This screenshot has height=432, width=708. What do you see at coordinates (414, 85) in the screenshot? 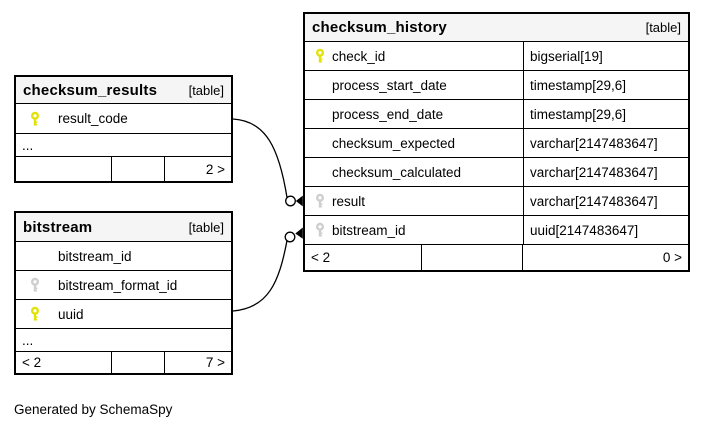
I see `column-name: process_start_date` at bounding box center [414, 85].